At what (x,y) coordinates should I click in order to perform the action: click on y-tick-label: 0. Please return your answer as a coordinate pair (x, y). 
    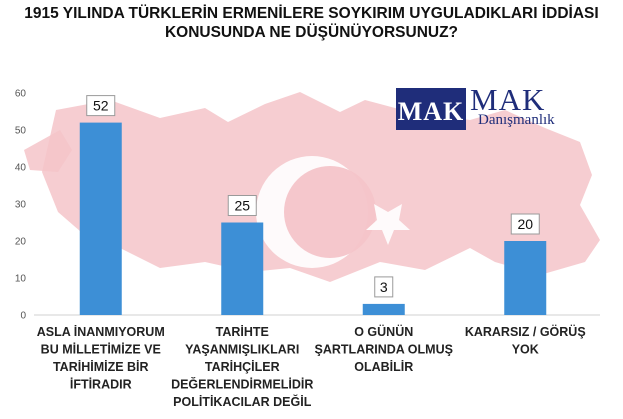
    Looking at the image, I should click on (23, 316).